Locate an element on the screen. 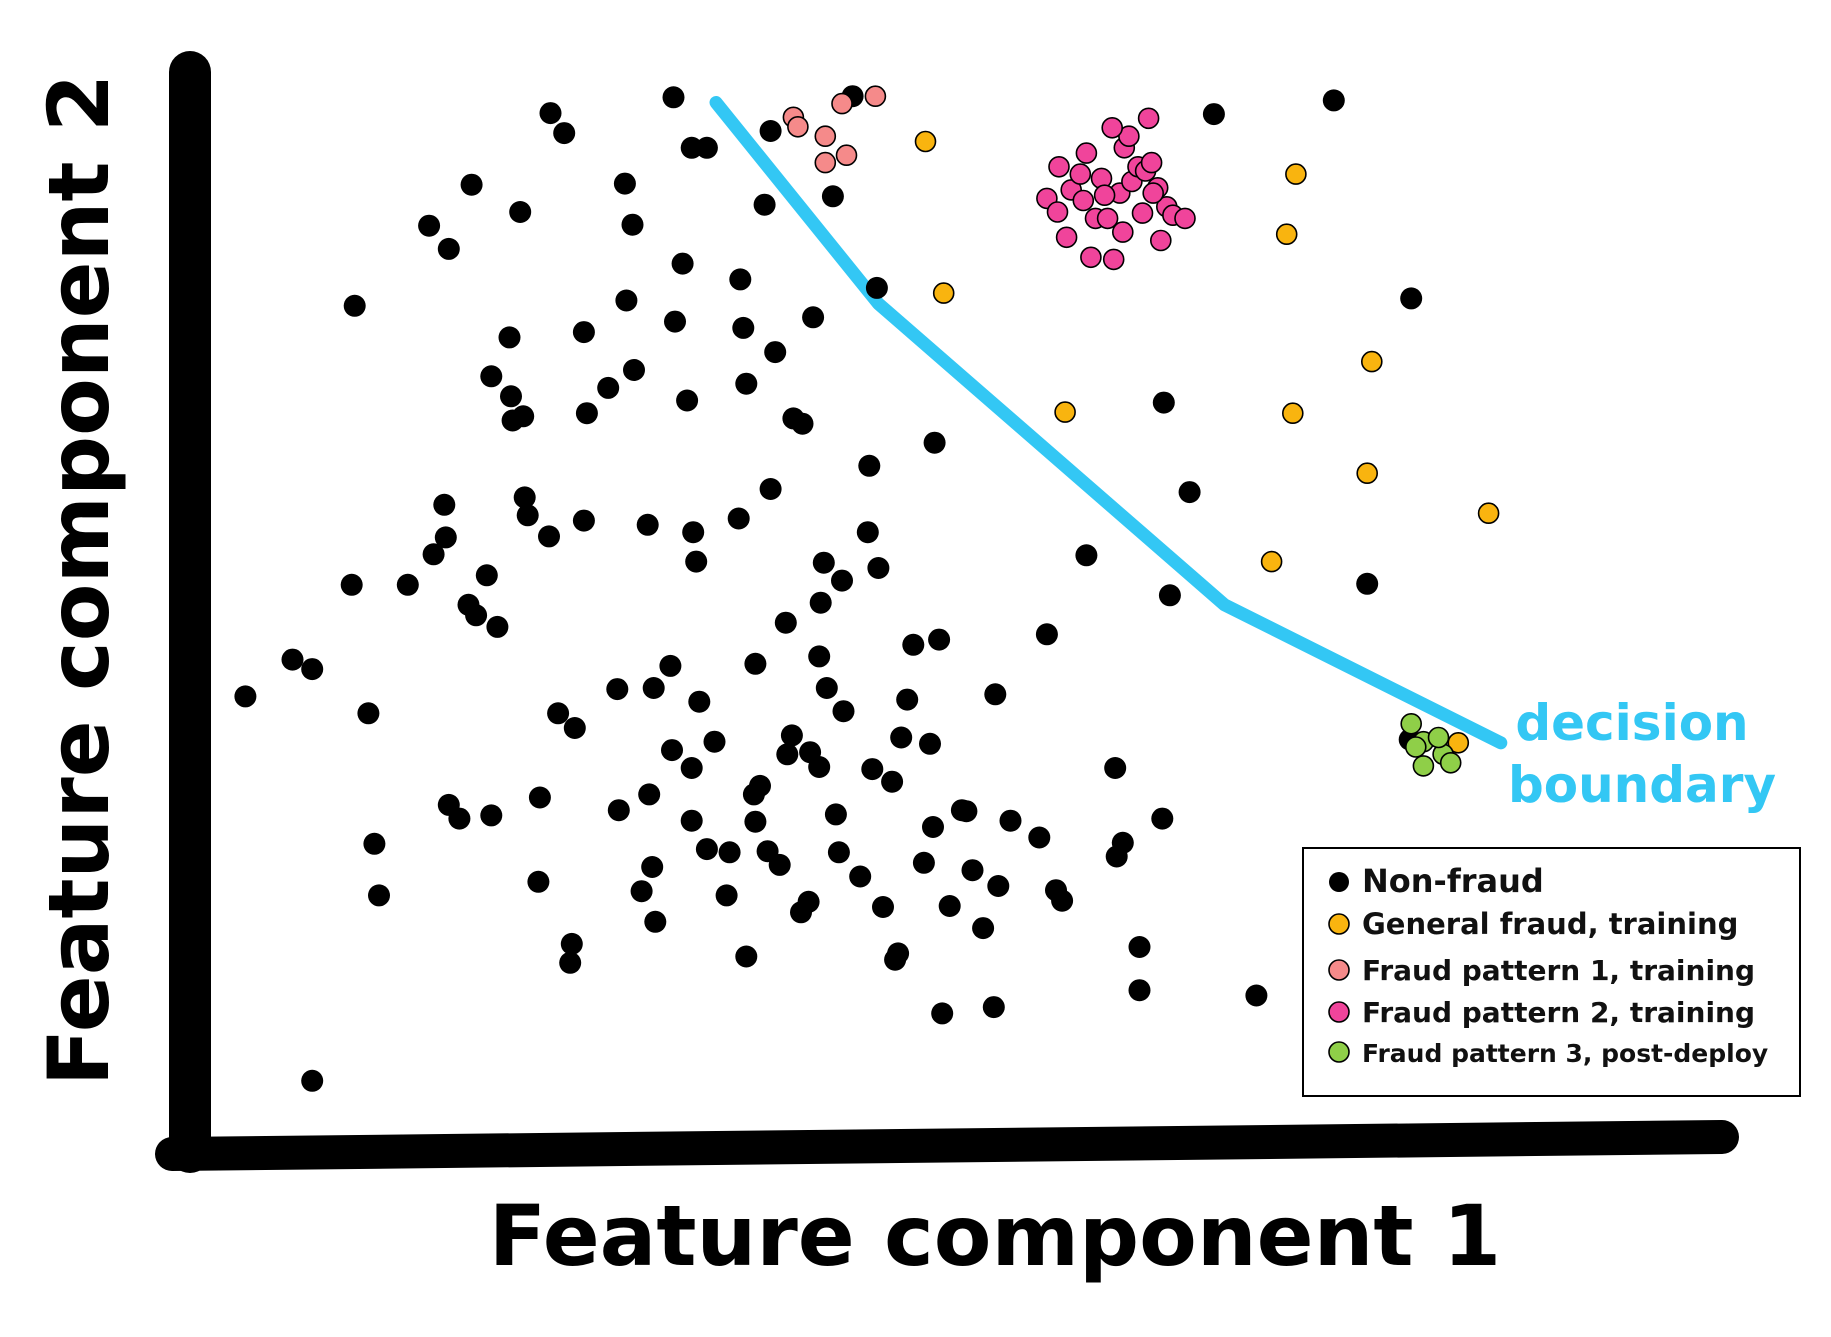 The image size is (1831, 1337). legend-label: Fraud pattern 3, post-deploy is located at coordinates (1565, 1053).